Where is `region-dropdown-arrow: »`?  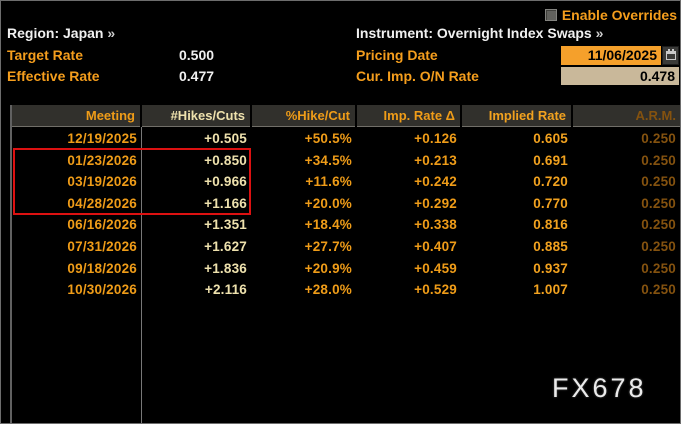
region-dropdown-arrow: » is located at coordinates (111, 33).